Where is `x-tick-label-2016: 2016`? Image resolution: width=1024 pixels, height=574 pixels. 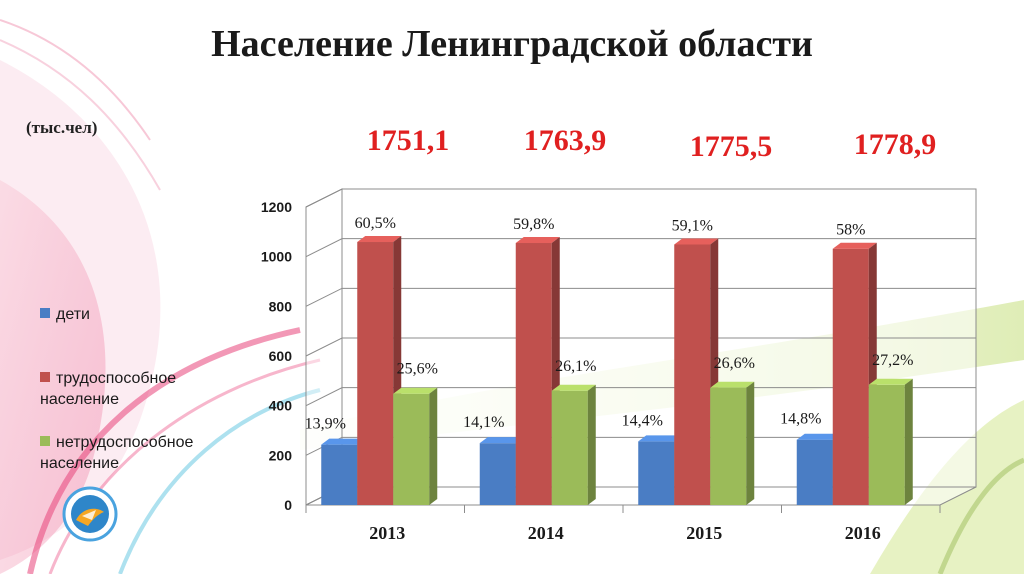 x-tick-label-2016: 2016 is located at coordinates (863, 533).